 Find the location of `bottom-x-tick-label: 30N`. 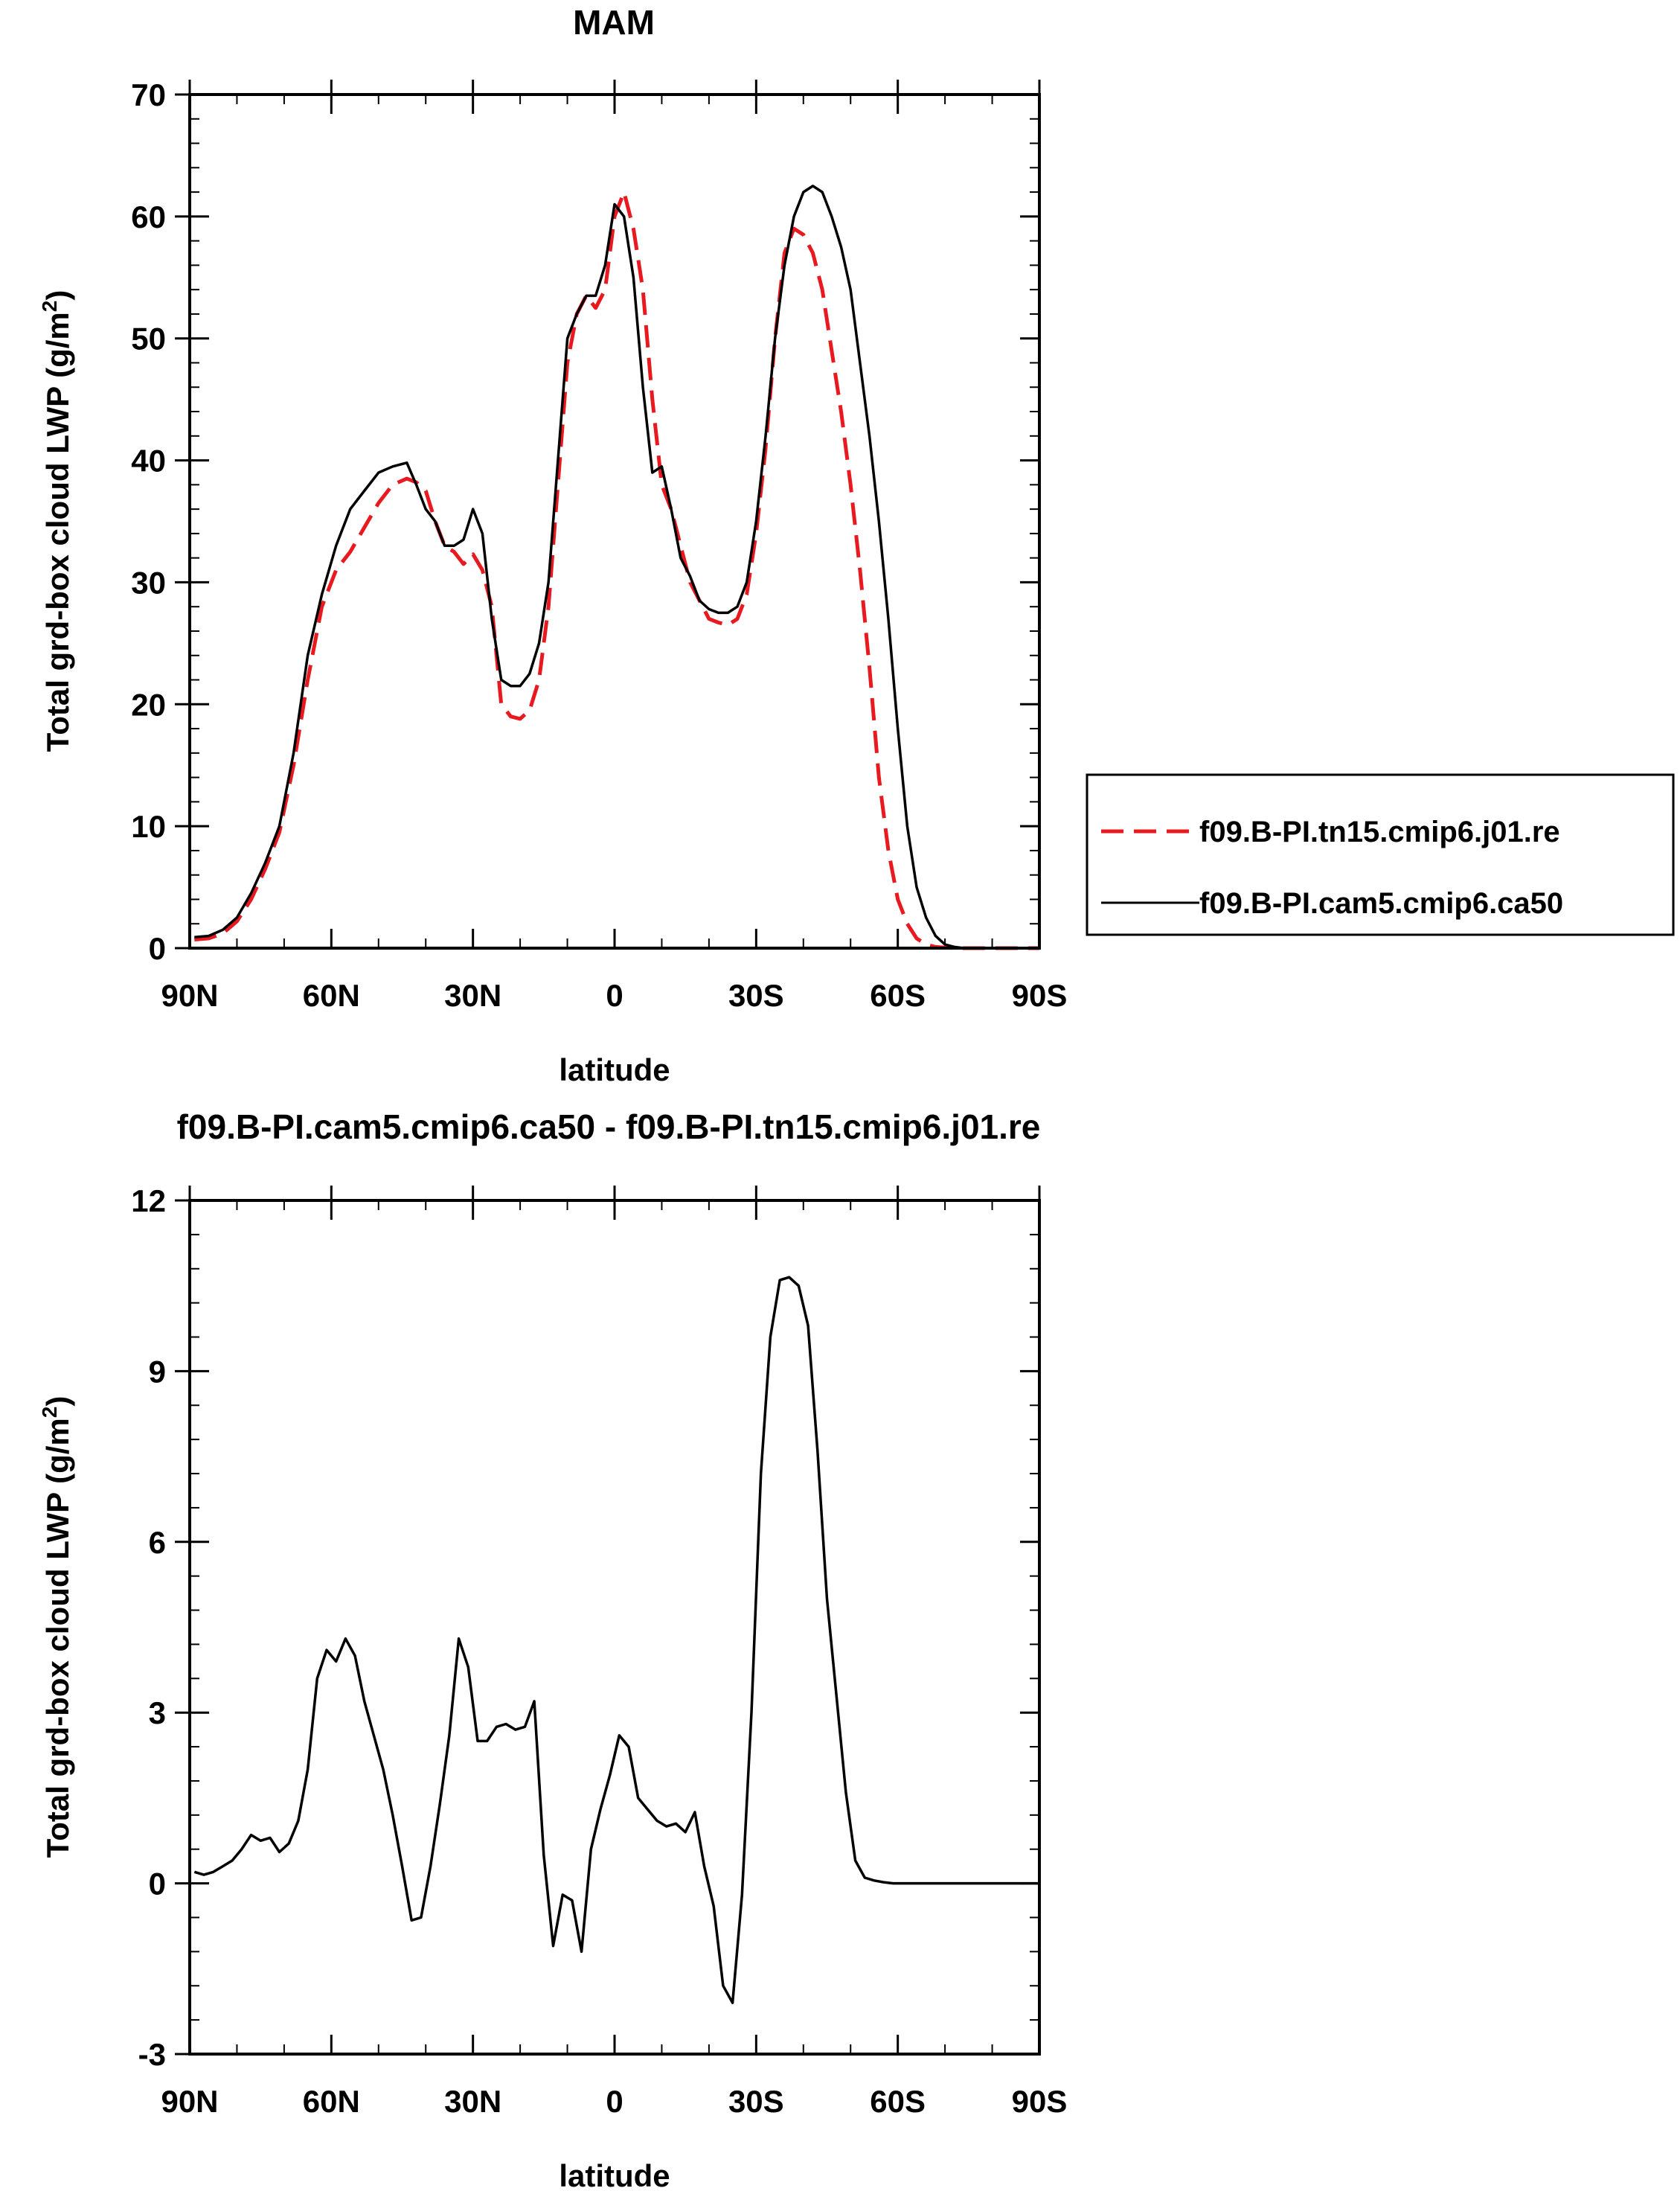

bottom-x-tick-label: 30N is located at coordinates (472, 2101).